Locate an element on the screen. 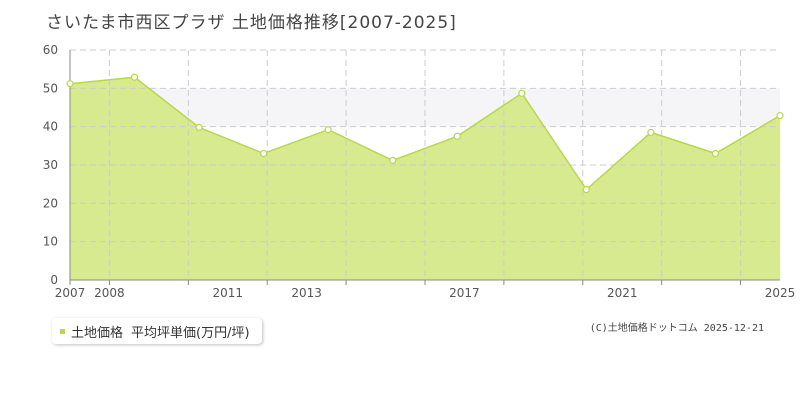  x-tick-labels: 2007 2008 2011 2013 2017 2021 2025 is located at coordinates (425, 293).